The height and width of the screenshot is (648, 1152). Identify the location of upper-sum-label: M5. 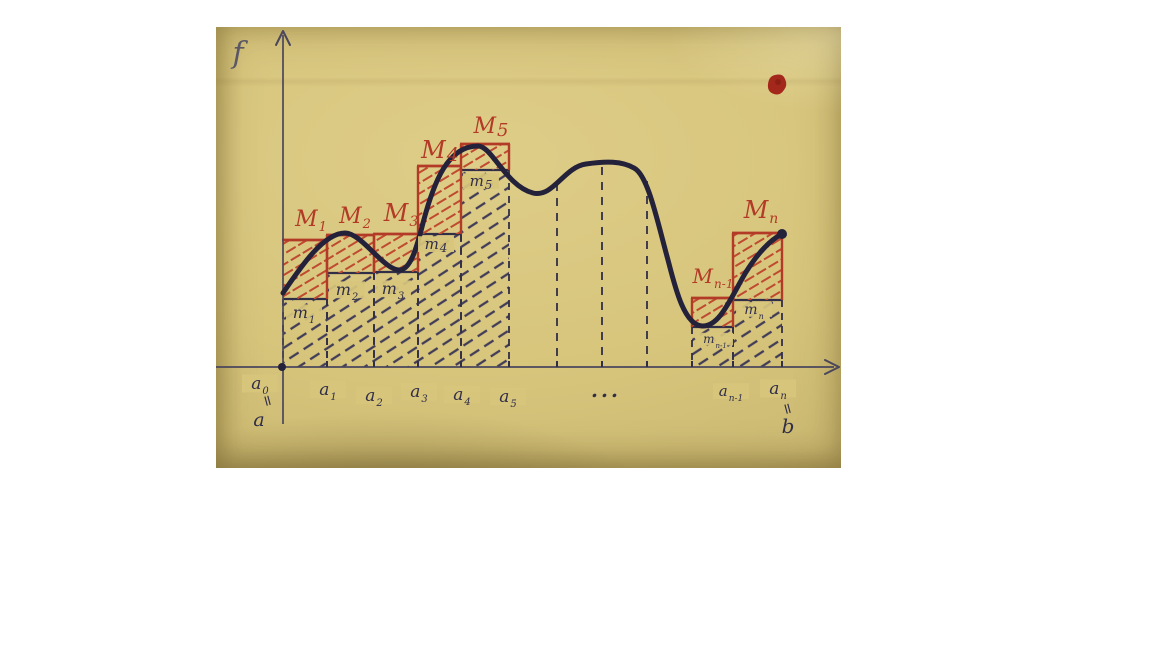
(491, 127).